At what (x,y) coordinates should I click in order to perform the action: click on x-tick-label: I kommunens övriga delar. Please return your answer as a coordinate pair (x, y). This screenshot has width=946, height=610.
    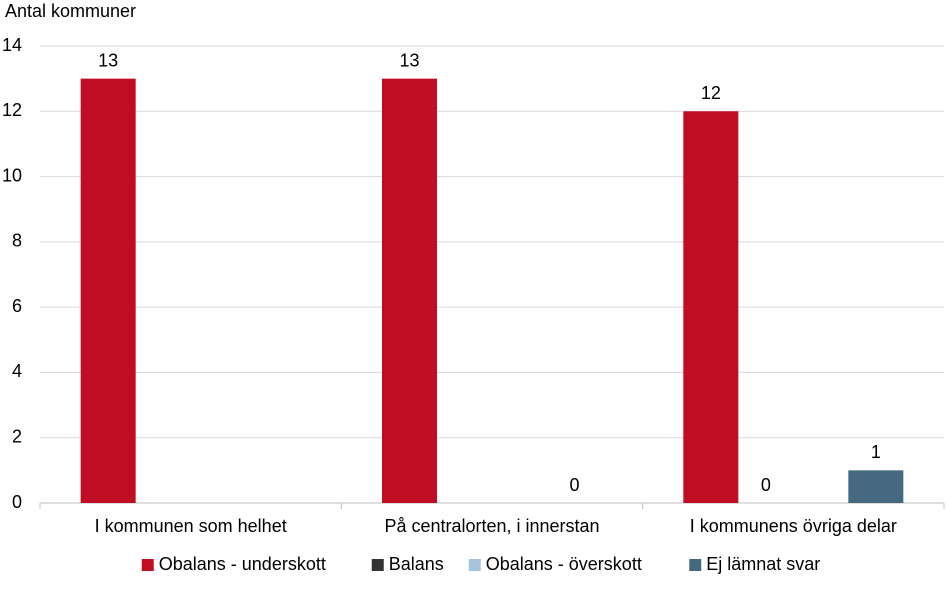
    Looking at the image, I should click on (793, 526).